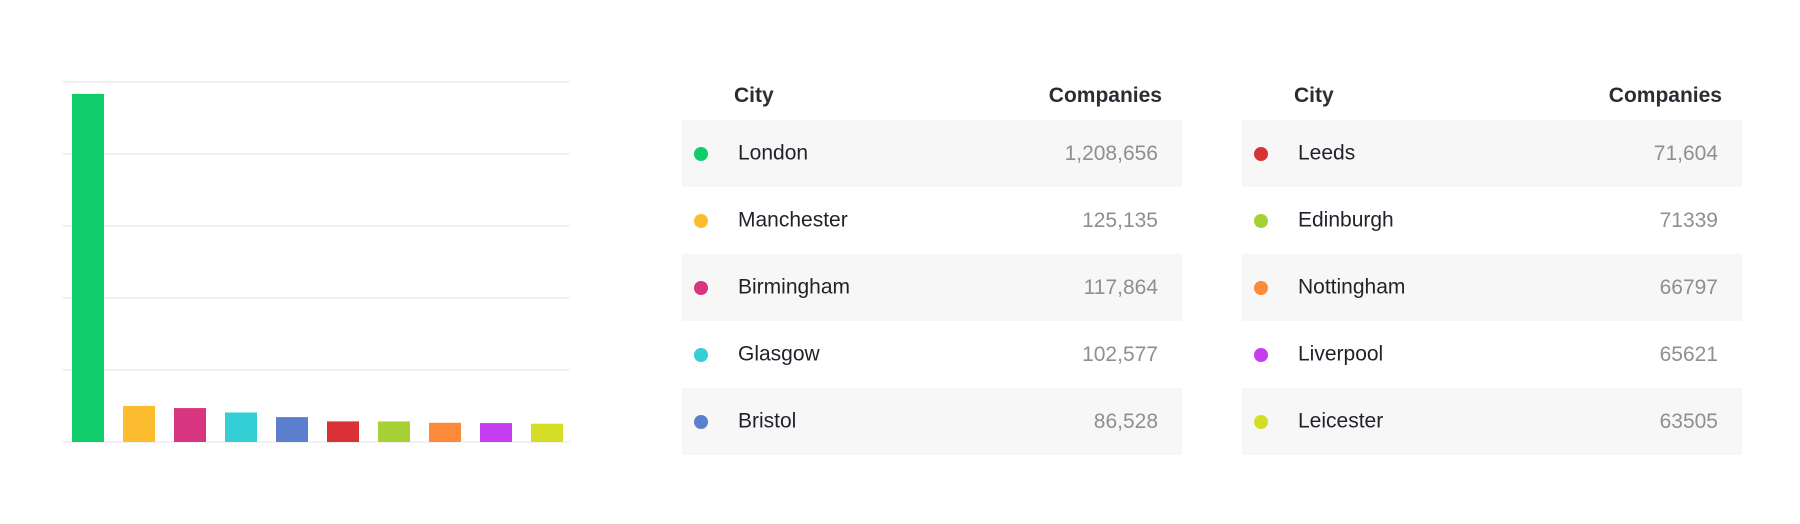 The width and height of the screenshot is (1800, 524). I want to click on city-cell: Bristol, so click(807, 421).